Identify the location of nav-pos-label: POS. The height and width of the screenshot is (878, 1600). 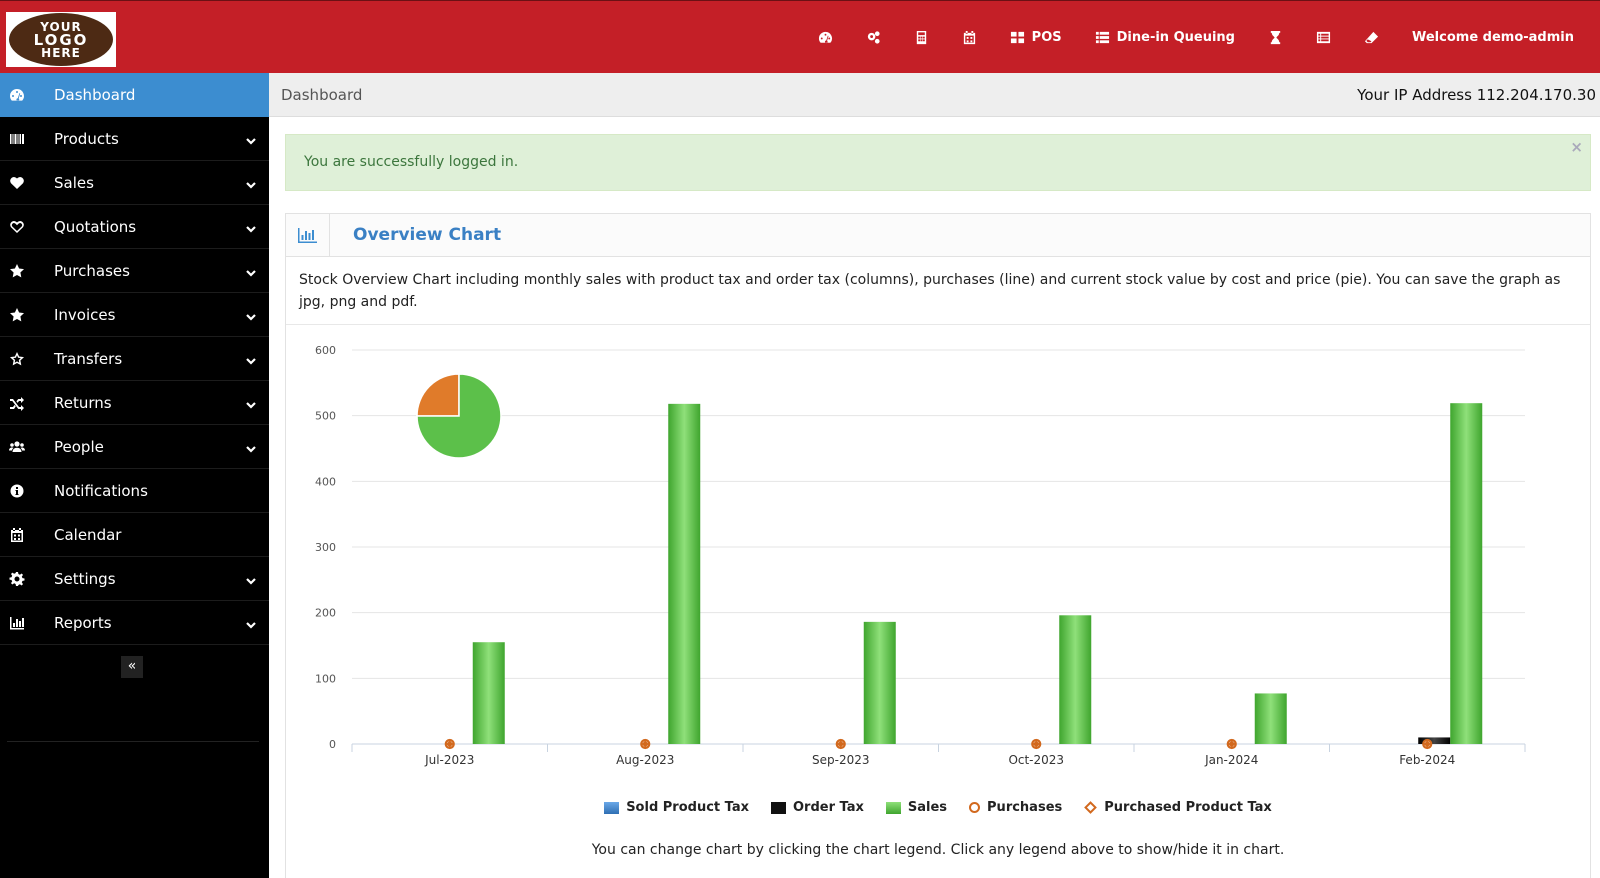
(1046, 37).